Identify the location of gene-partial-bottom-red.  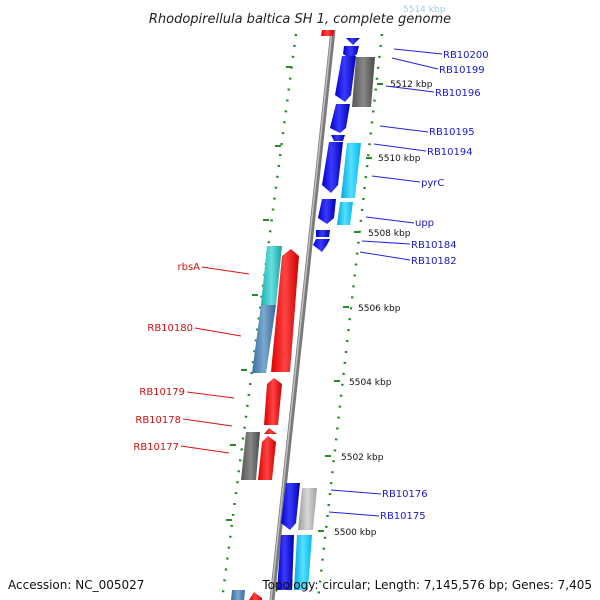
(255, 596).